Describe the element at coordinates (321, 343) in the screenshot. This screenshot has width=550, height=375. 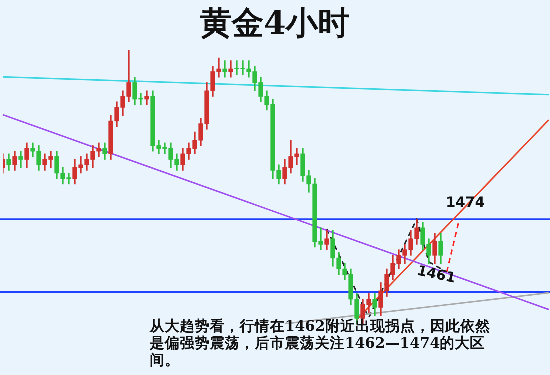
I see `annotation: 从大趋势看，行情在1462附近出现拐点，因此依然是偏强势震荡，后市震荡关注1462—1474的大区间。` at that location.